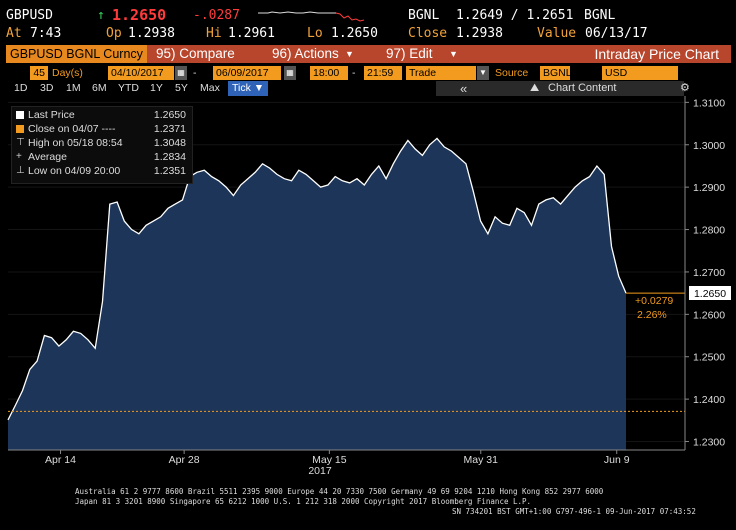 This screenshot has width=736, height=530. What do you see at coordinates (128, 88) in the screenshot?
I see `range-ytd: YTD` at bounding box center [128, 88].